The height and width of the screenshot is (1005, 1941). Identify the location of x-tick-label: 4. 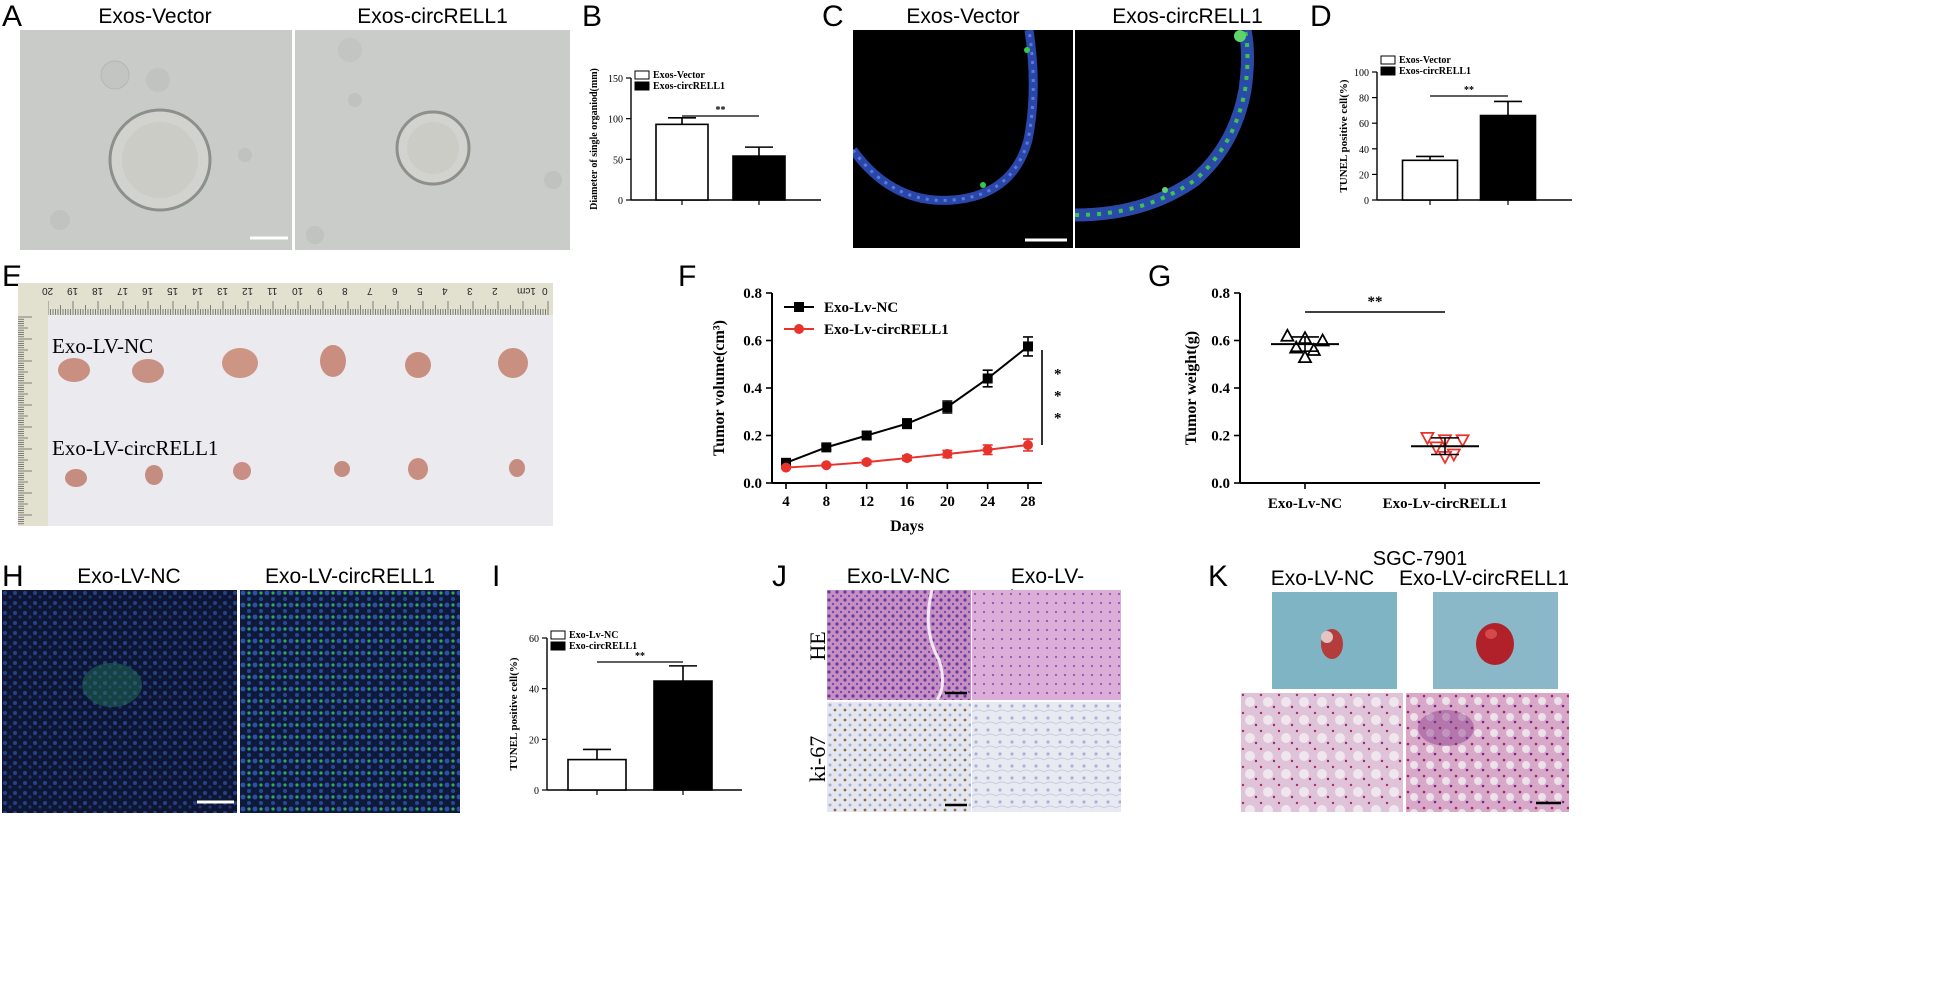
(786, 502).